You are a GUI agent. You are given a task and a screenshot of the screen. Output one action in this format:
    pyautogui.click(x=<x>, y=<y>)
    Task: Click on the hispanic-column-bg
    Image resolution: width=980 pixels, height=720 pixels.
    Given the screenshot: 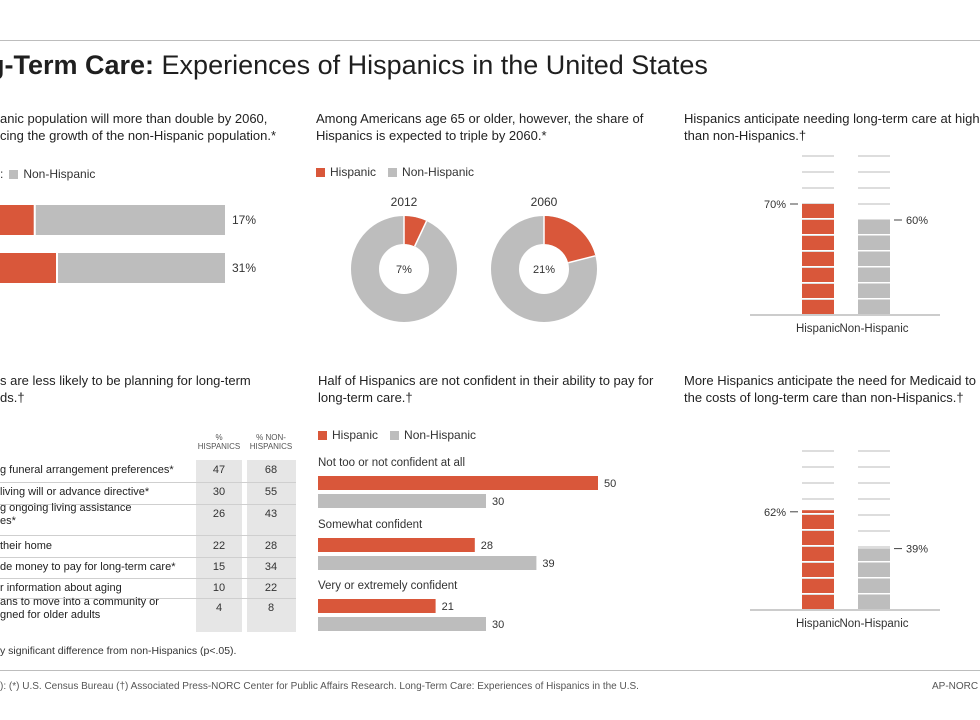 What is the action you would take?
    pyautogui.click(x=219, y=546)
    